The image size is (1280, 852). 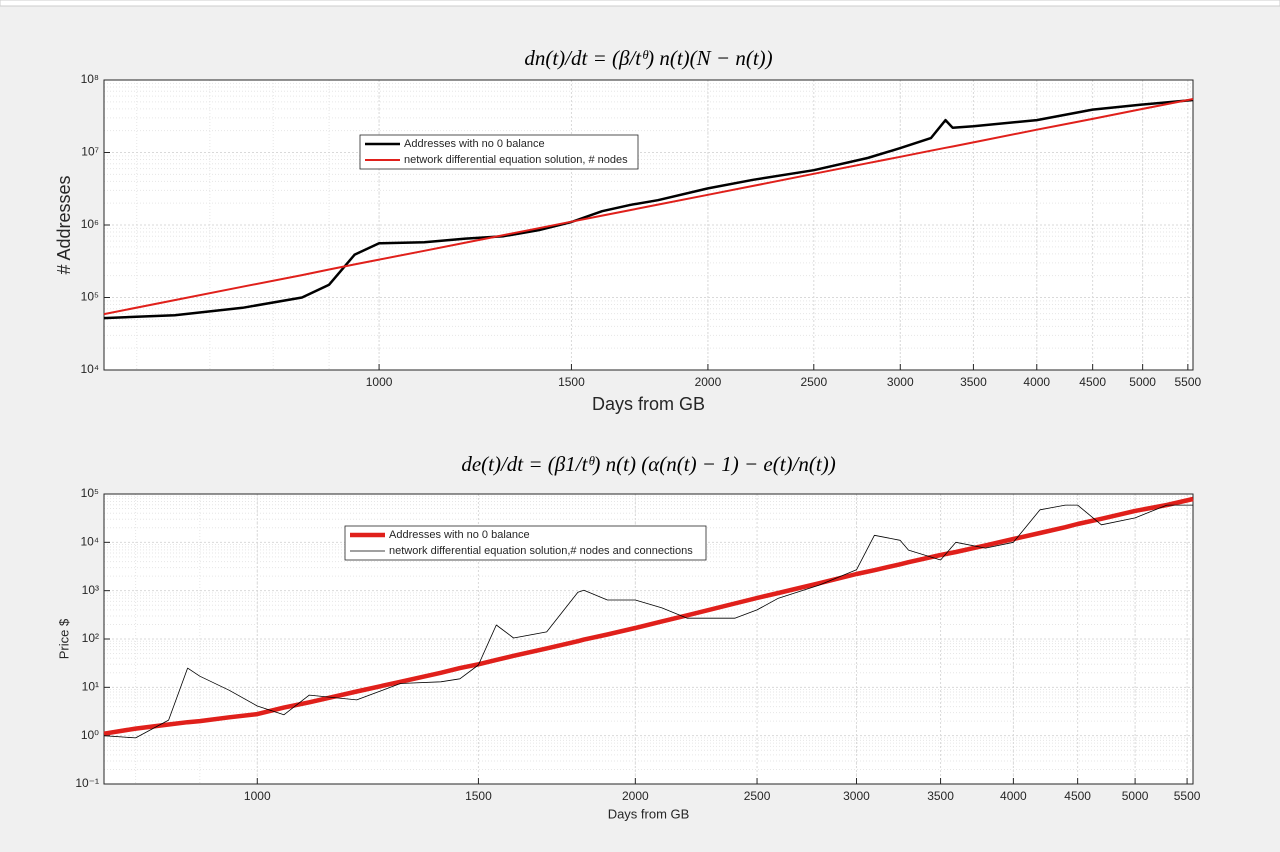 I want to click on y-tick-label: 10⁻¹, so click(x=87, y=783).